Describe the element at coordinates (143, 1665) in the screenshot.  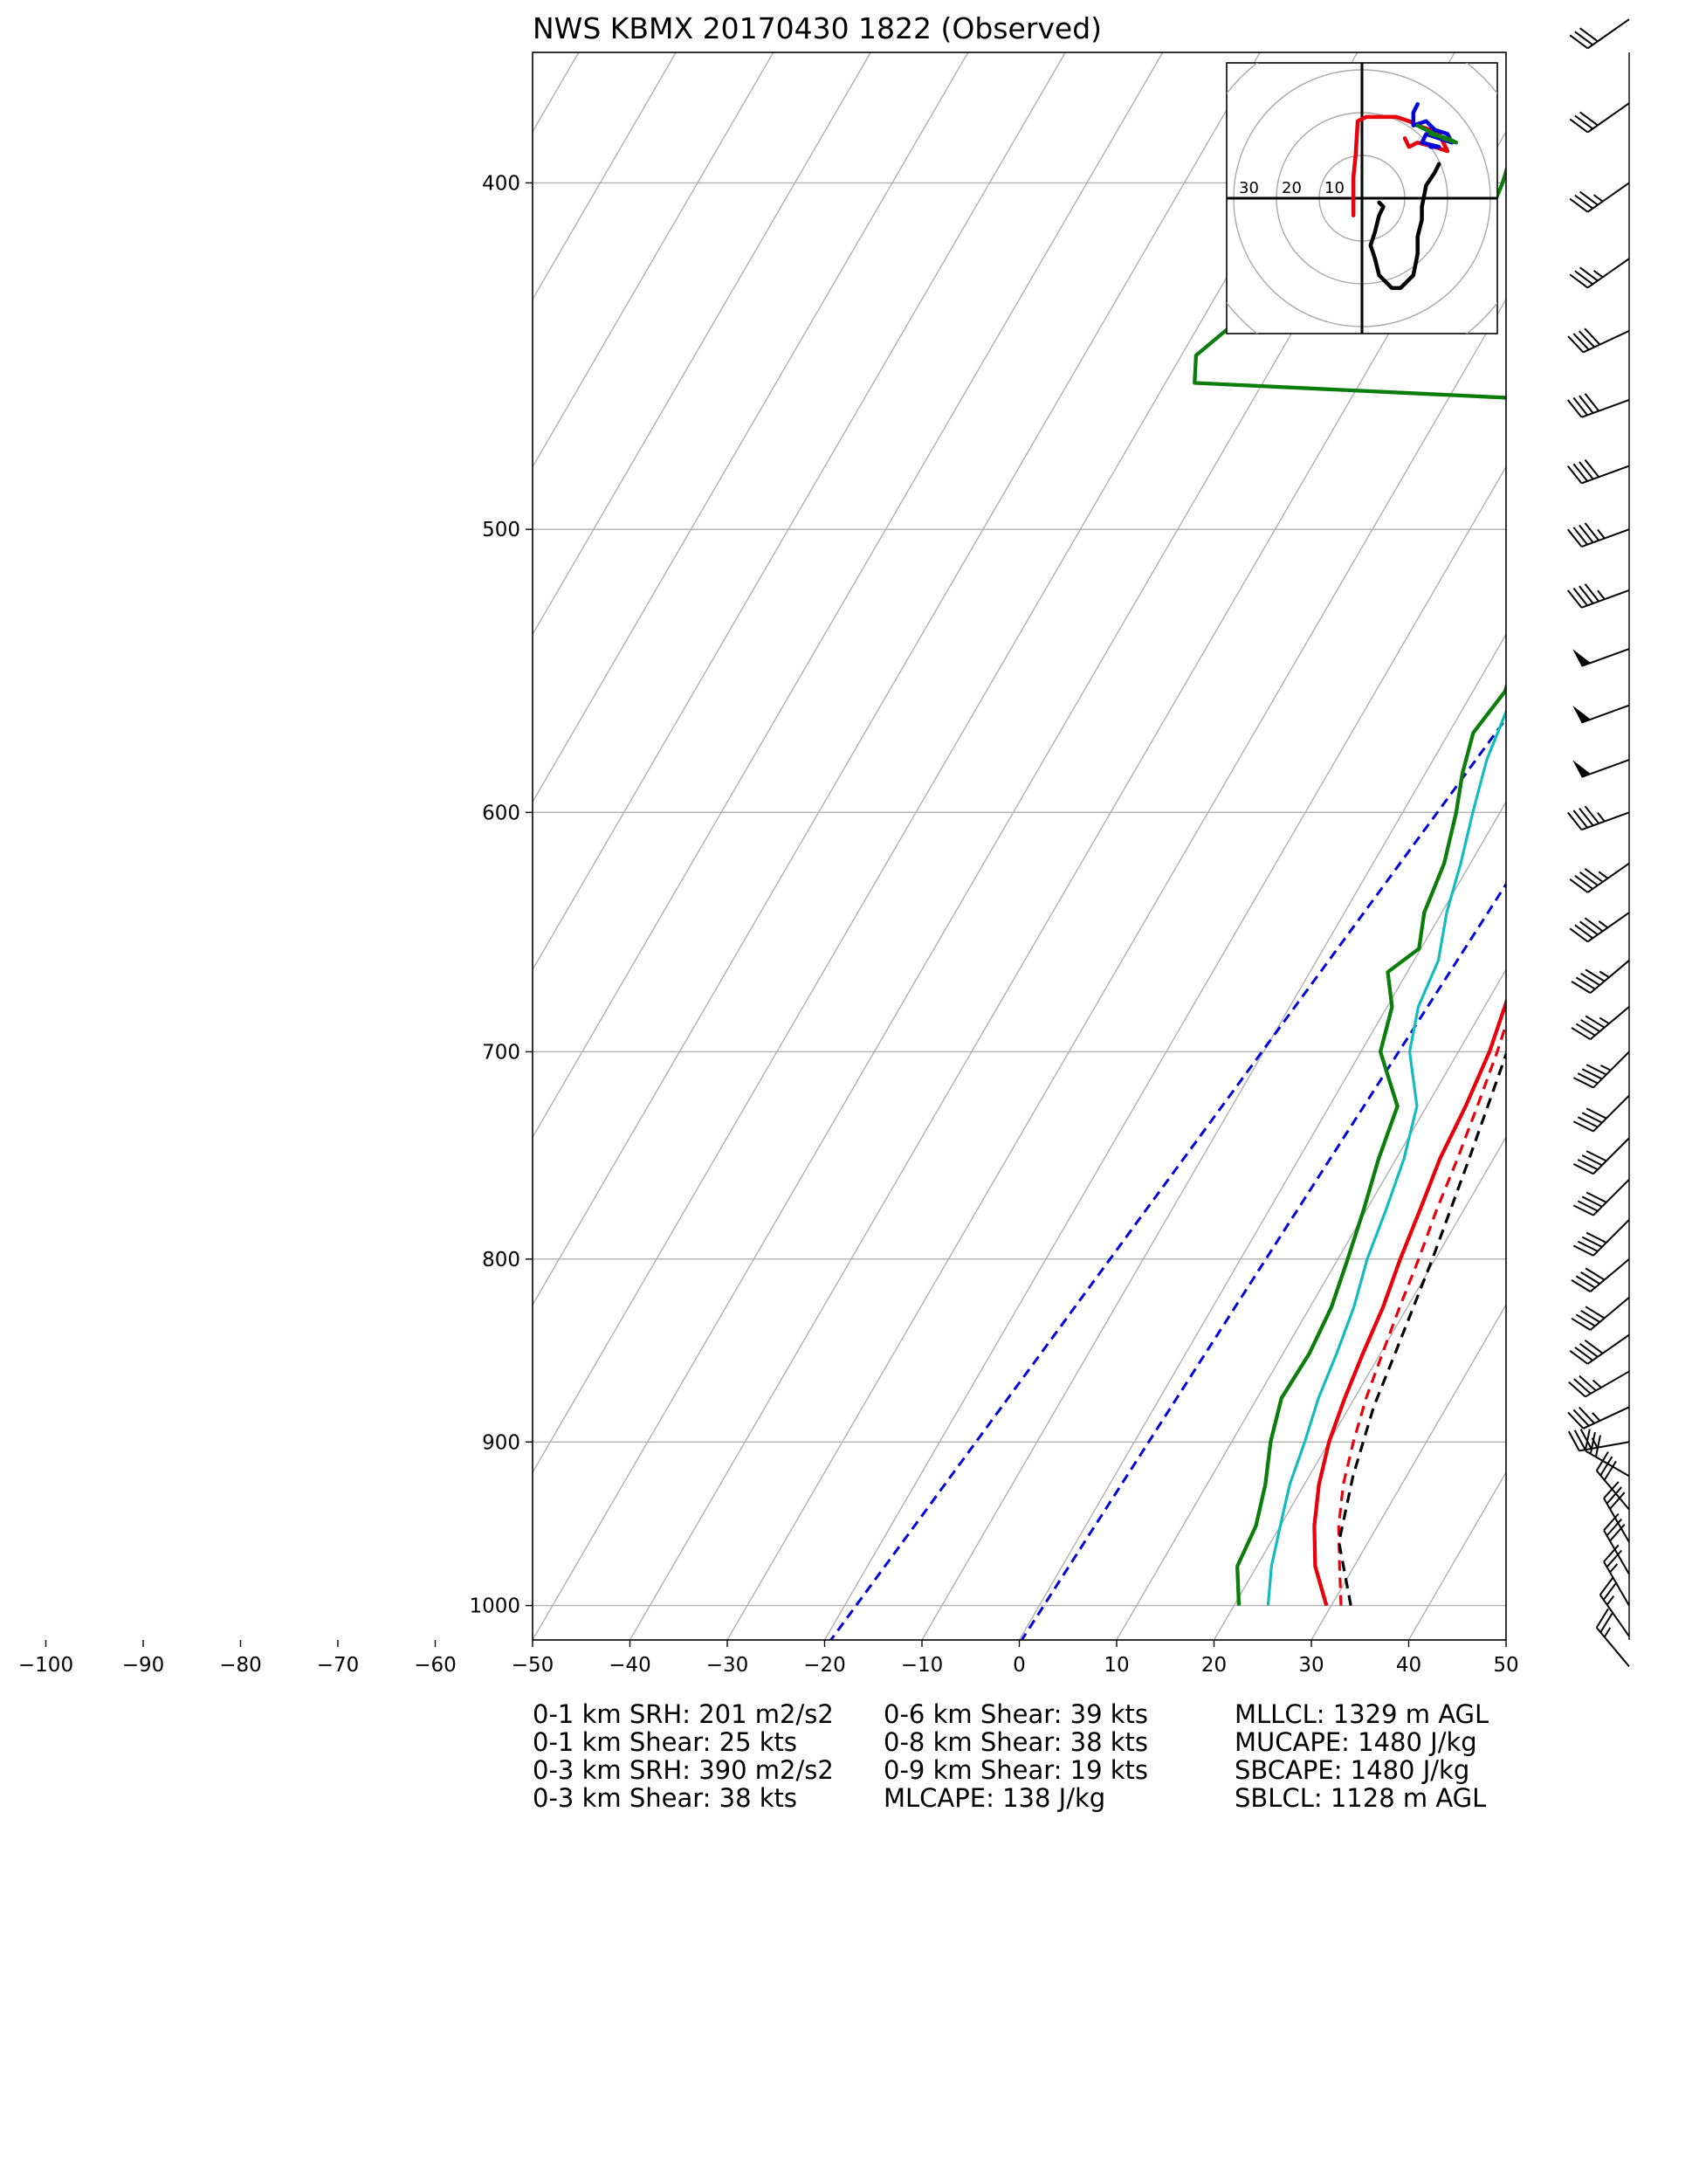
I see `temperature-tick-label: −90` at that location.